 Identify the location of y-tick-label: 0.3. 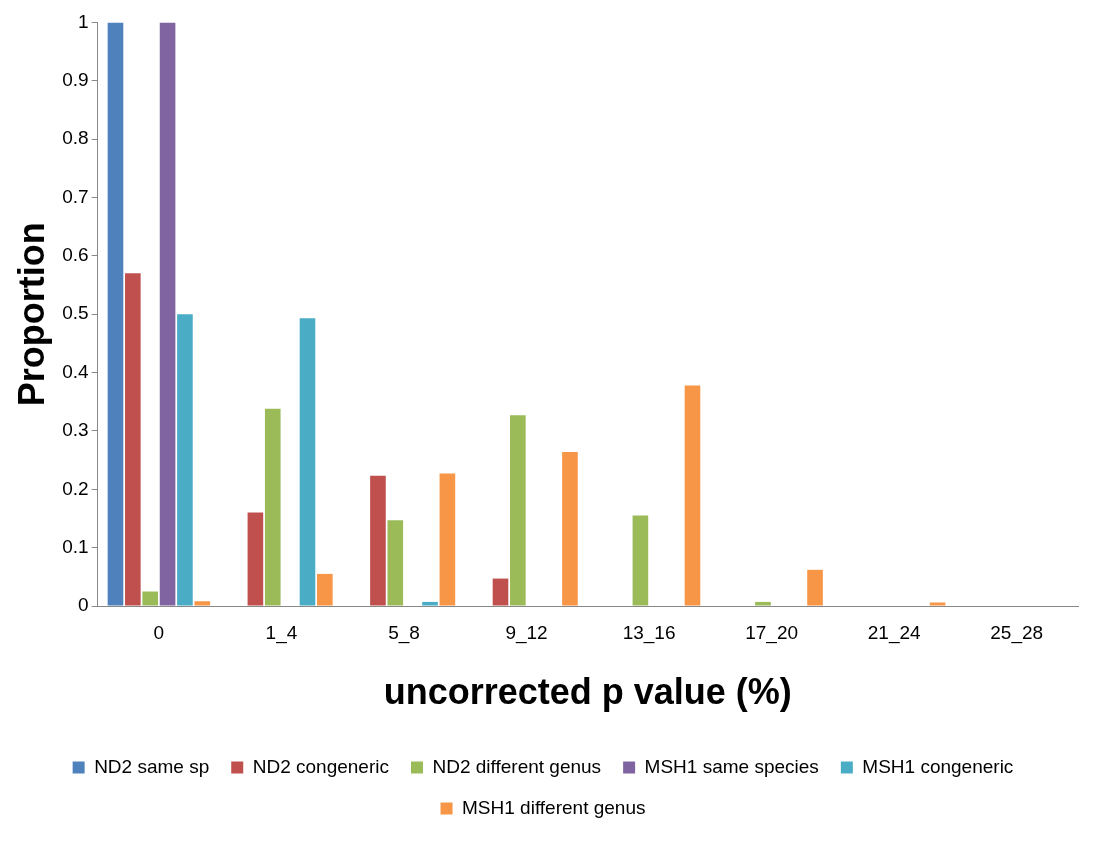
(75, 430).